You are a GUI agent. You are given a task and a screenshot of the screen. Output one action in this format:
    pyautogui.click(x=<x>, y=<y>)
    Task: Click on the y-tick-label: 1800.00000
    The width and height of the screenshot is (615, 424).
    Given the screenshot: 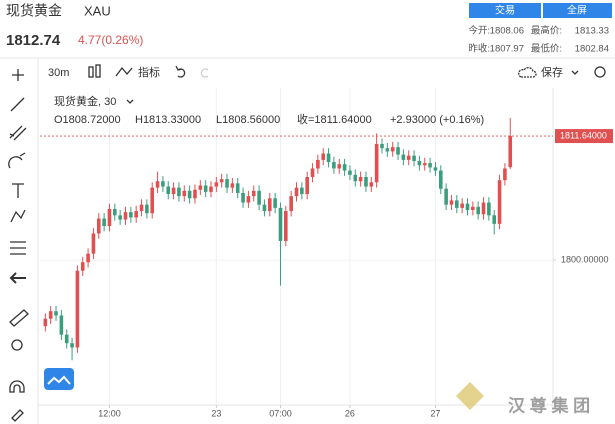 What is the action you would take?
    pyautogui.click(x=585, y=259)
    